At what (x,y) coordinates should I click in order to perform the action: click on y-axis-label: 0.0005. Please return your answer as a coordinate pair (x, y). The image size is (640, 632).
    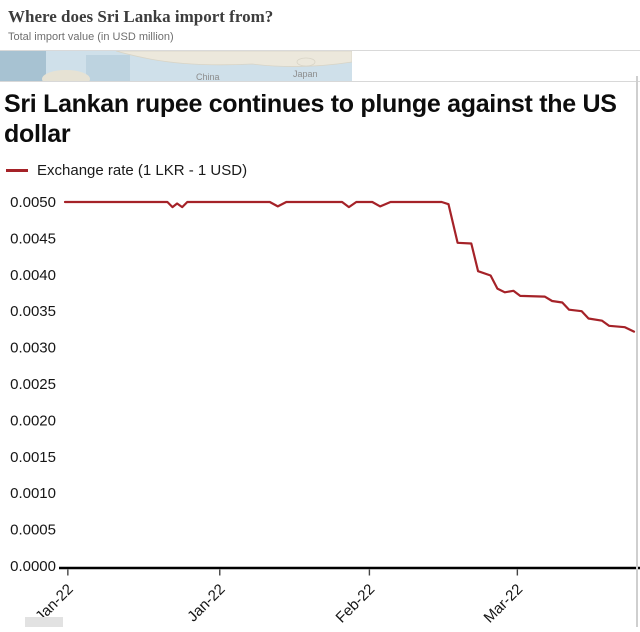
    Looking at the image, I should click on (33, 529).